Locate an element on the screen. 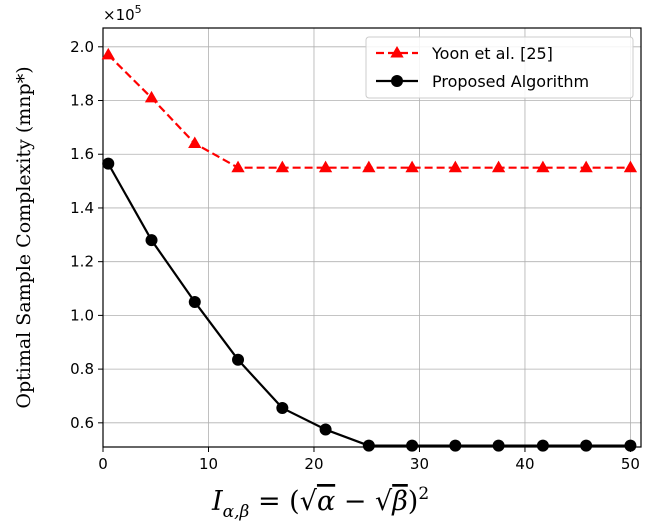  y-multiplier-label: ×10⁵ is located at coordinates (122, 13).